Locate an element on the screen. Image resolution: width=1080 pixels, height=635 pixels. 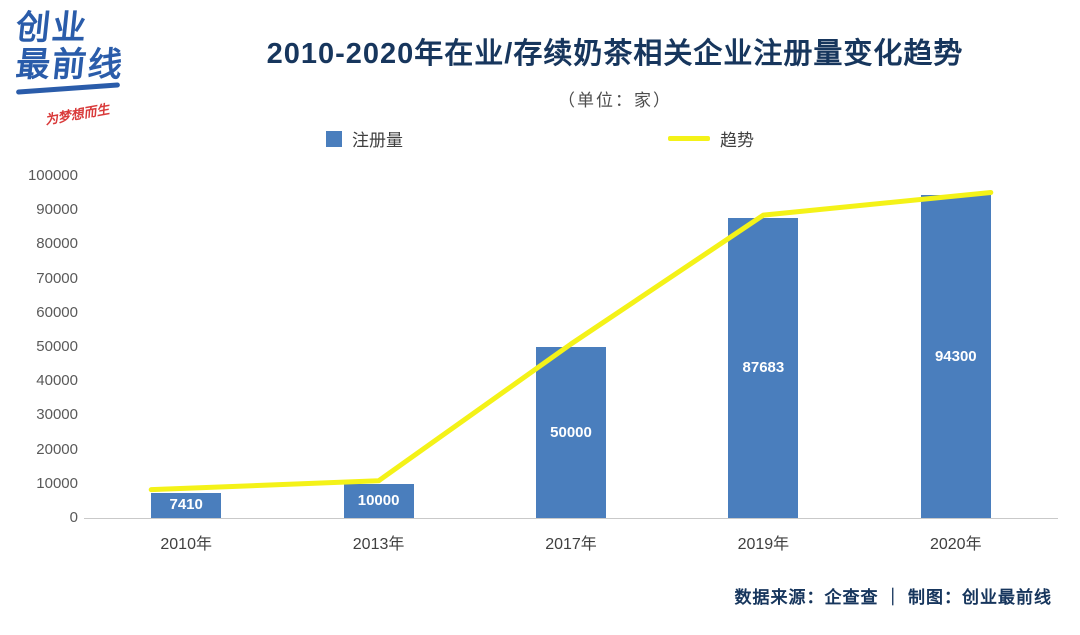
bar-value-label: 7410 is located at coordinates (186, 505).